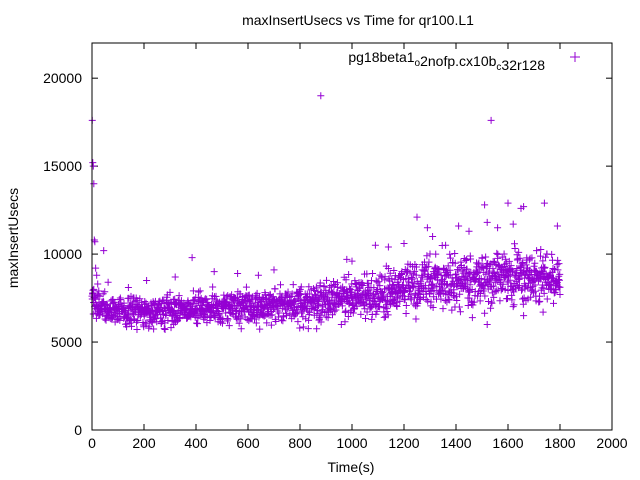 The height and width of the screenshot is (480, 640). Describe the element at coordinates (351, 443) in the screenshot. I see `x-tick-label: 1000` at that location.